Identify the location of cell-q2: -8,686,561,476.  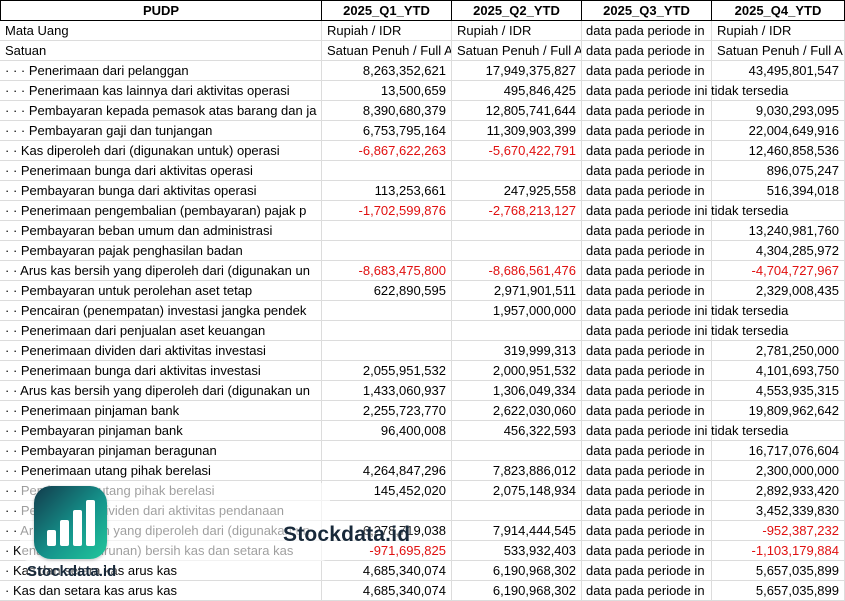
(517, 271).